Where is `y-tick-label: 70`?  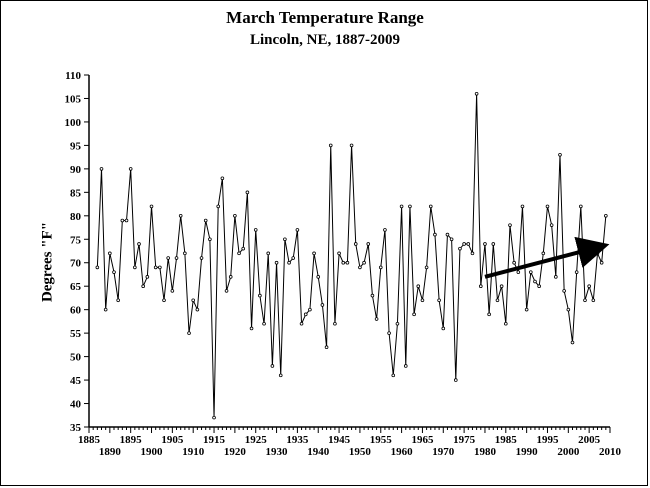 y-tick-label: 70 is located at coordinates (76, 264).